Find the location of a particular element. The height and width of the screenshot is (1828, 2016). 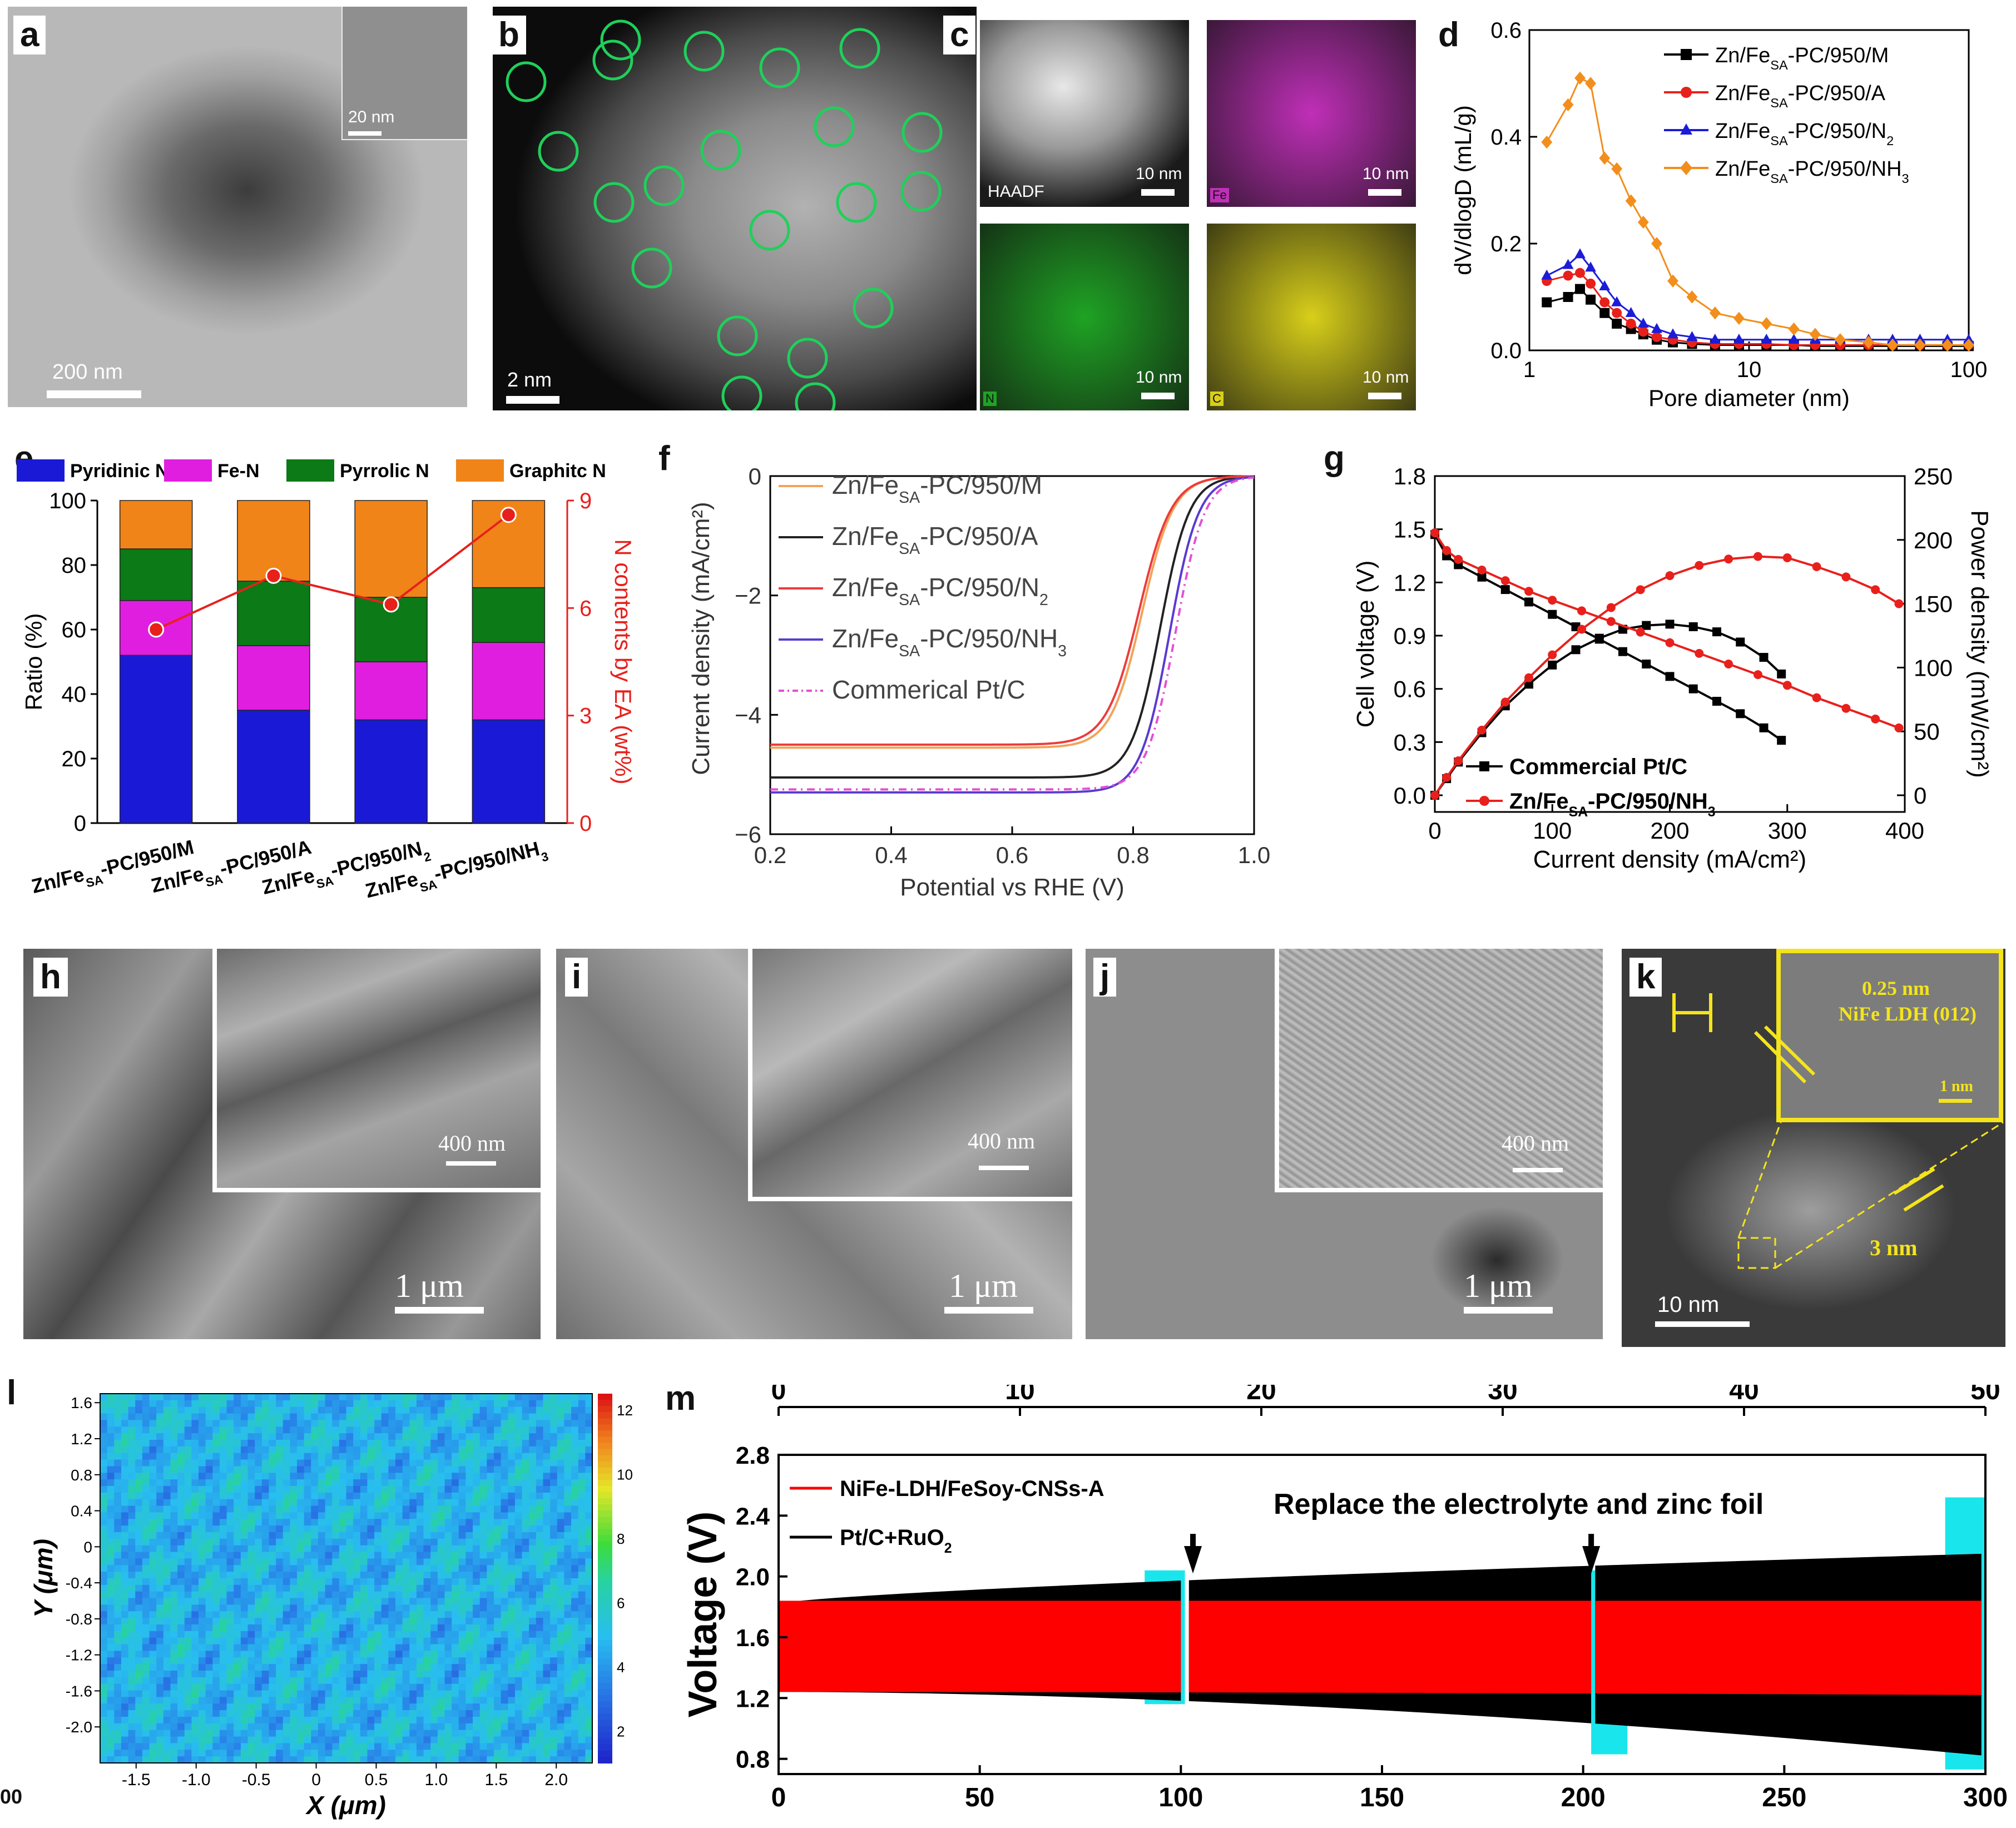

hrtem-inset-k is located at coordinates (1889, 1035).